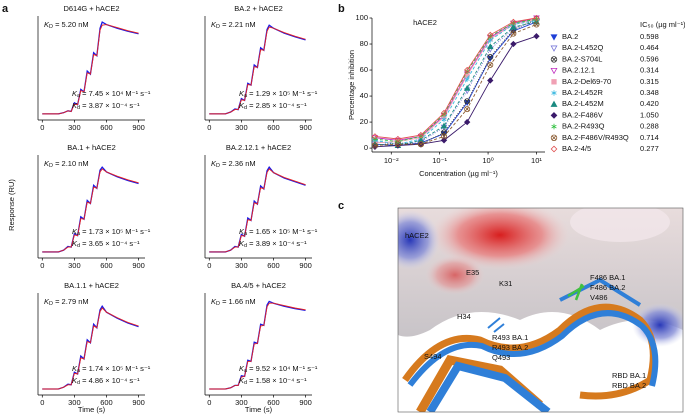 This screenshot has height=416, width=685. I want to click on ka-label: Ka = 1.73 × 10⁵ M⁻¹ s⁻¹, so click(111, 232).